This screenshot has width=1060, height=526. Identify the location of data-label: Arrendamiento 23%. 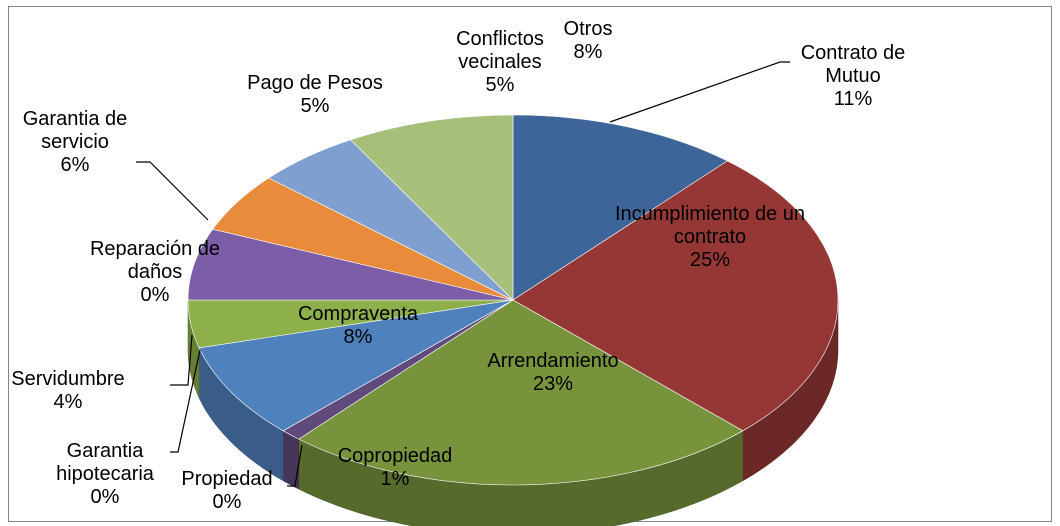
(553, 373).